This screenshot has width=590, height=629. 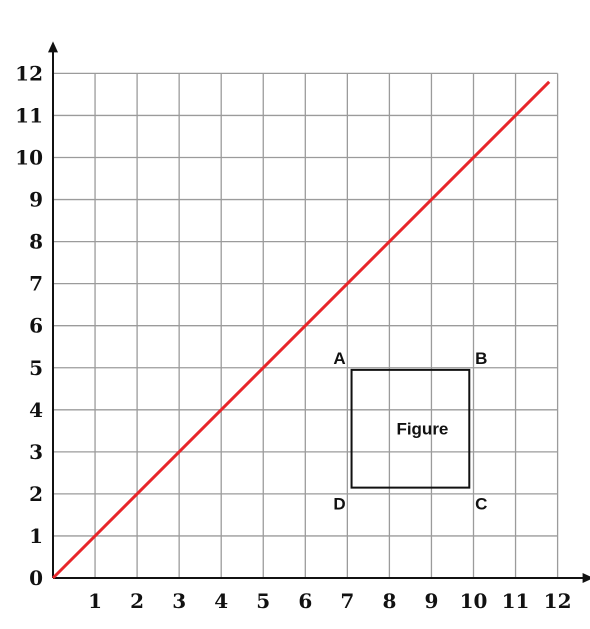 I want to click on x-tick-label: 9, so click(x=431, y=601).